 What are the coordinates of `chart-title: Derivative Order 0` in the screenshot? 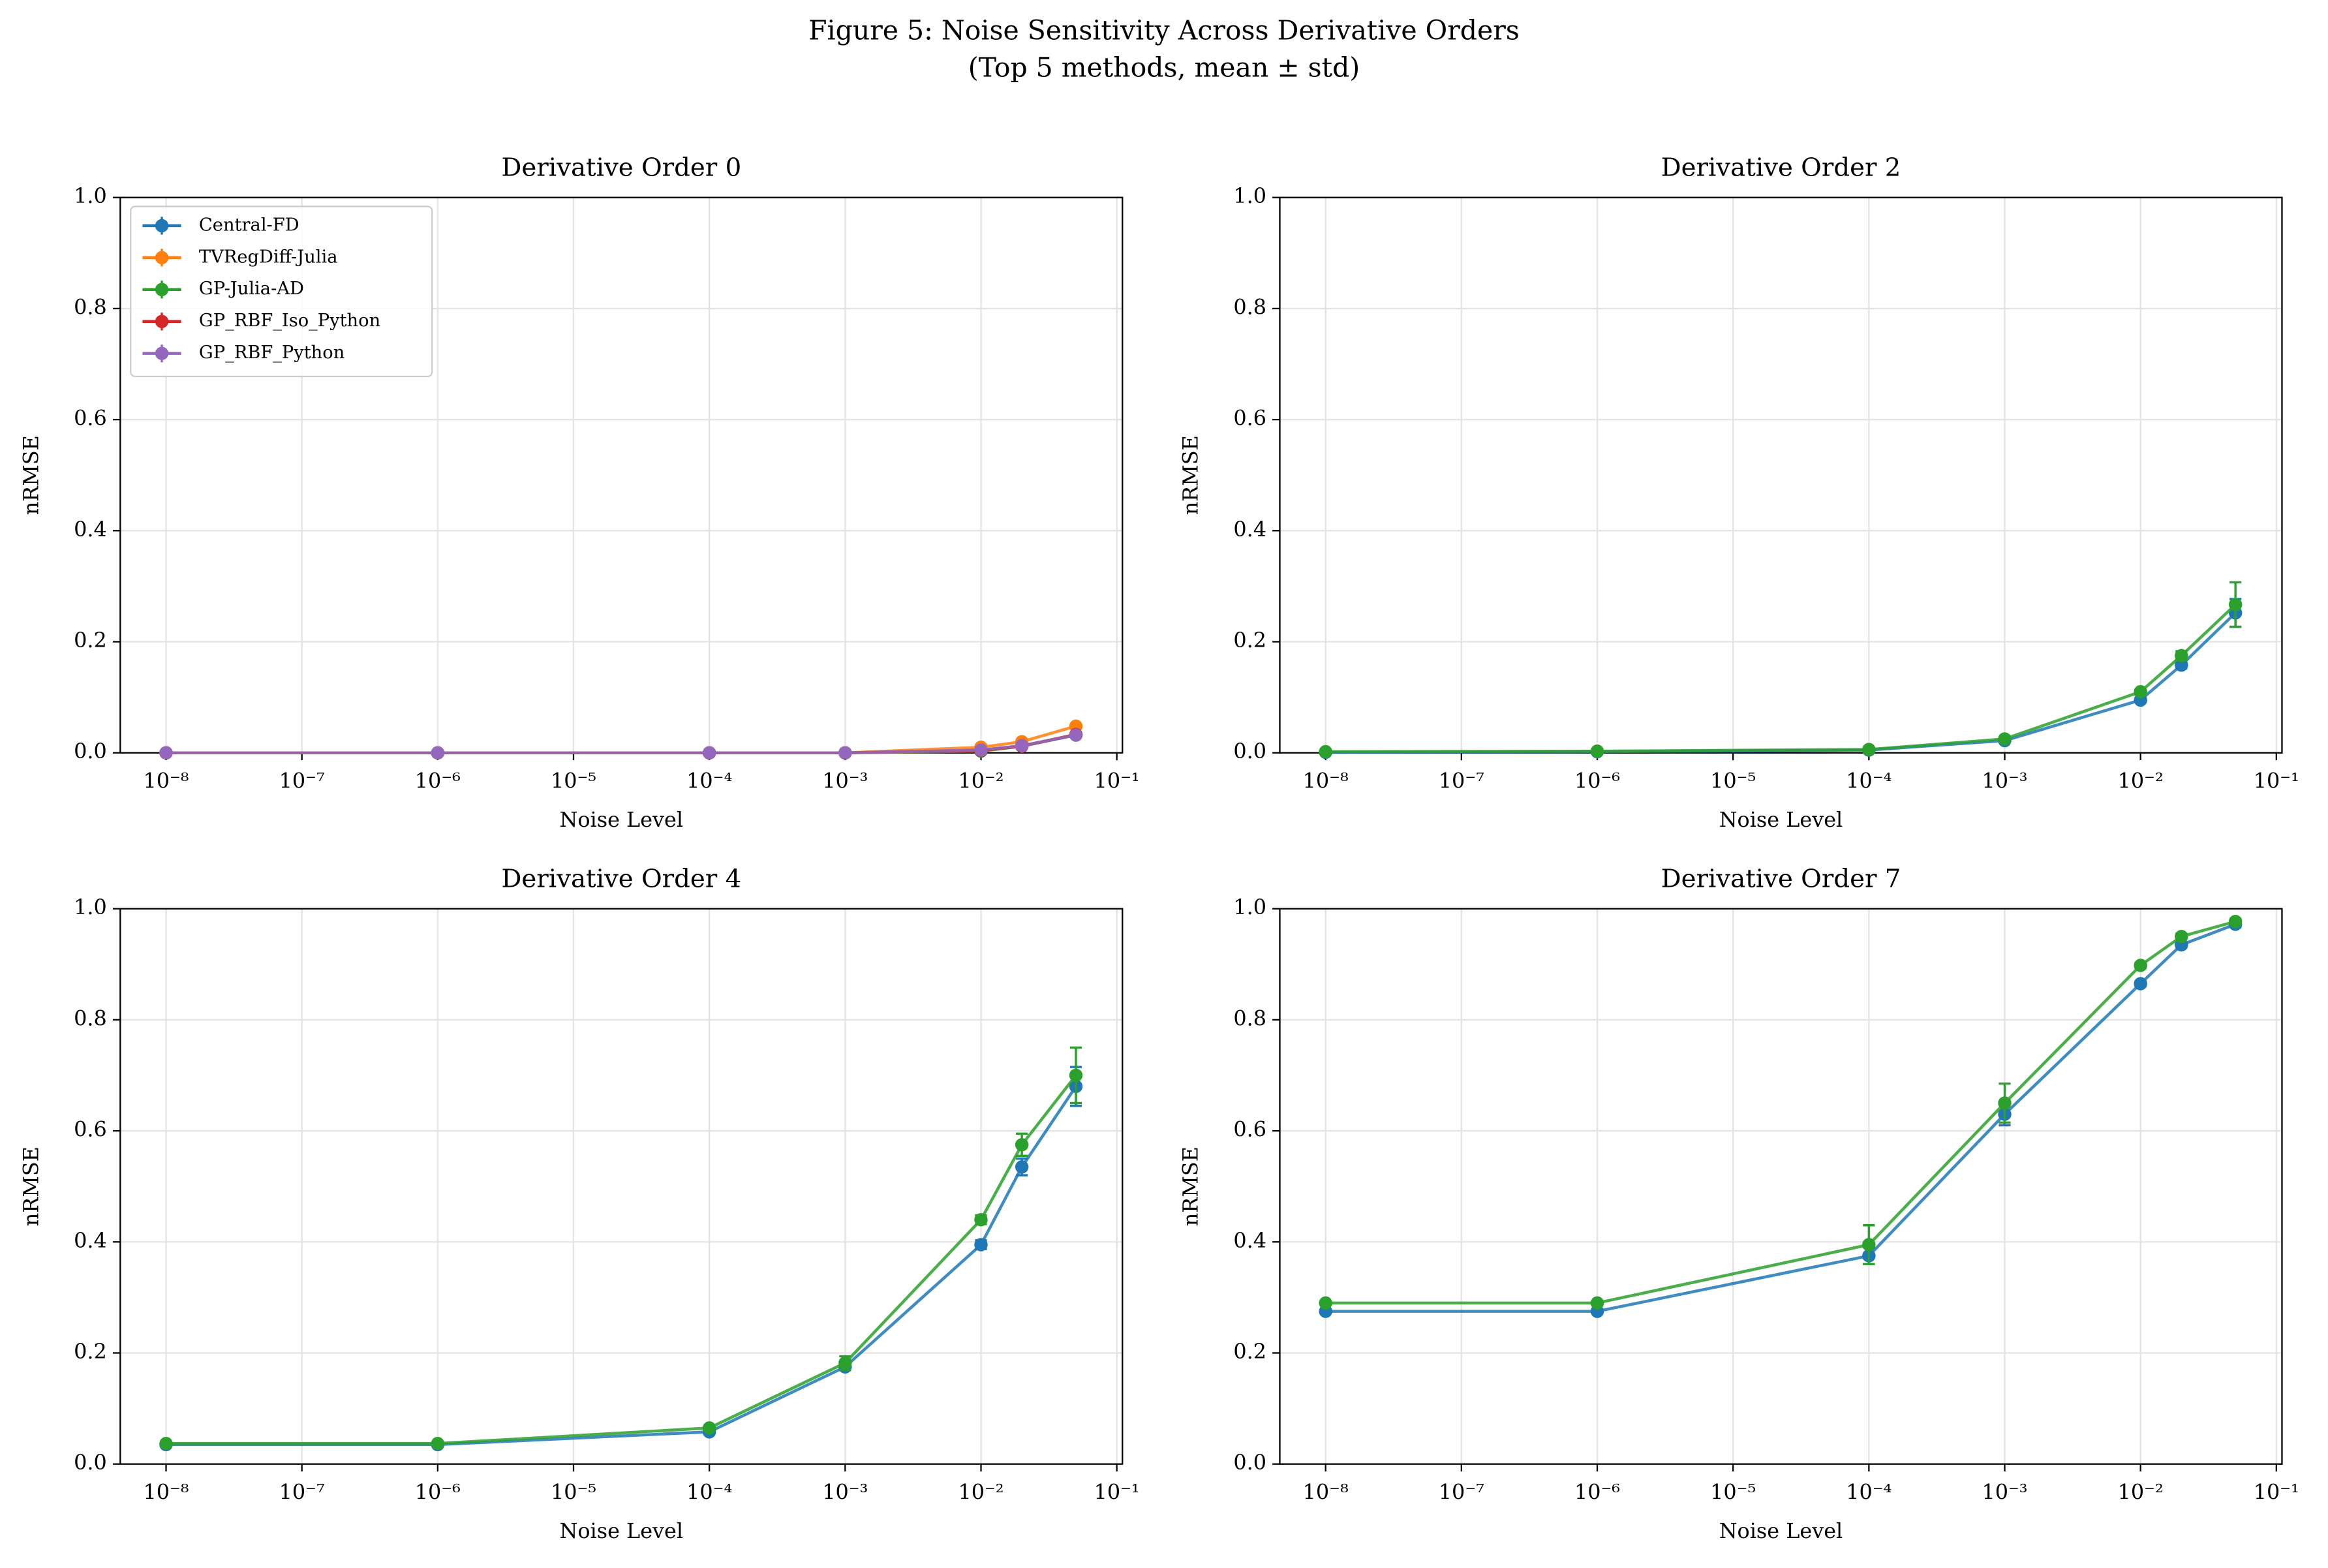 It's located at (621, 167).